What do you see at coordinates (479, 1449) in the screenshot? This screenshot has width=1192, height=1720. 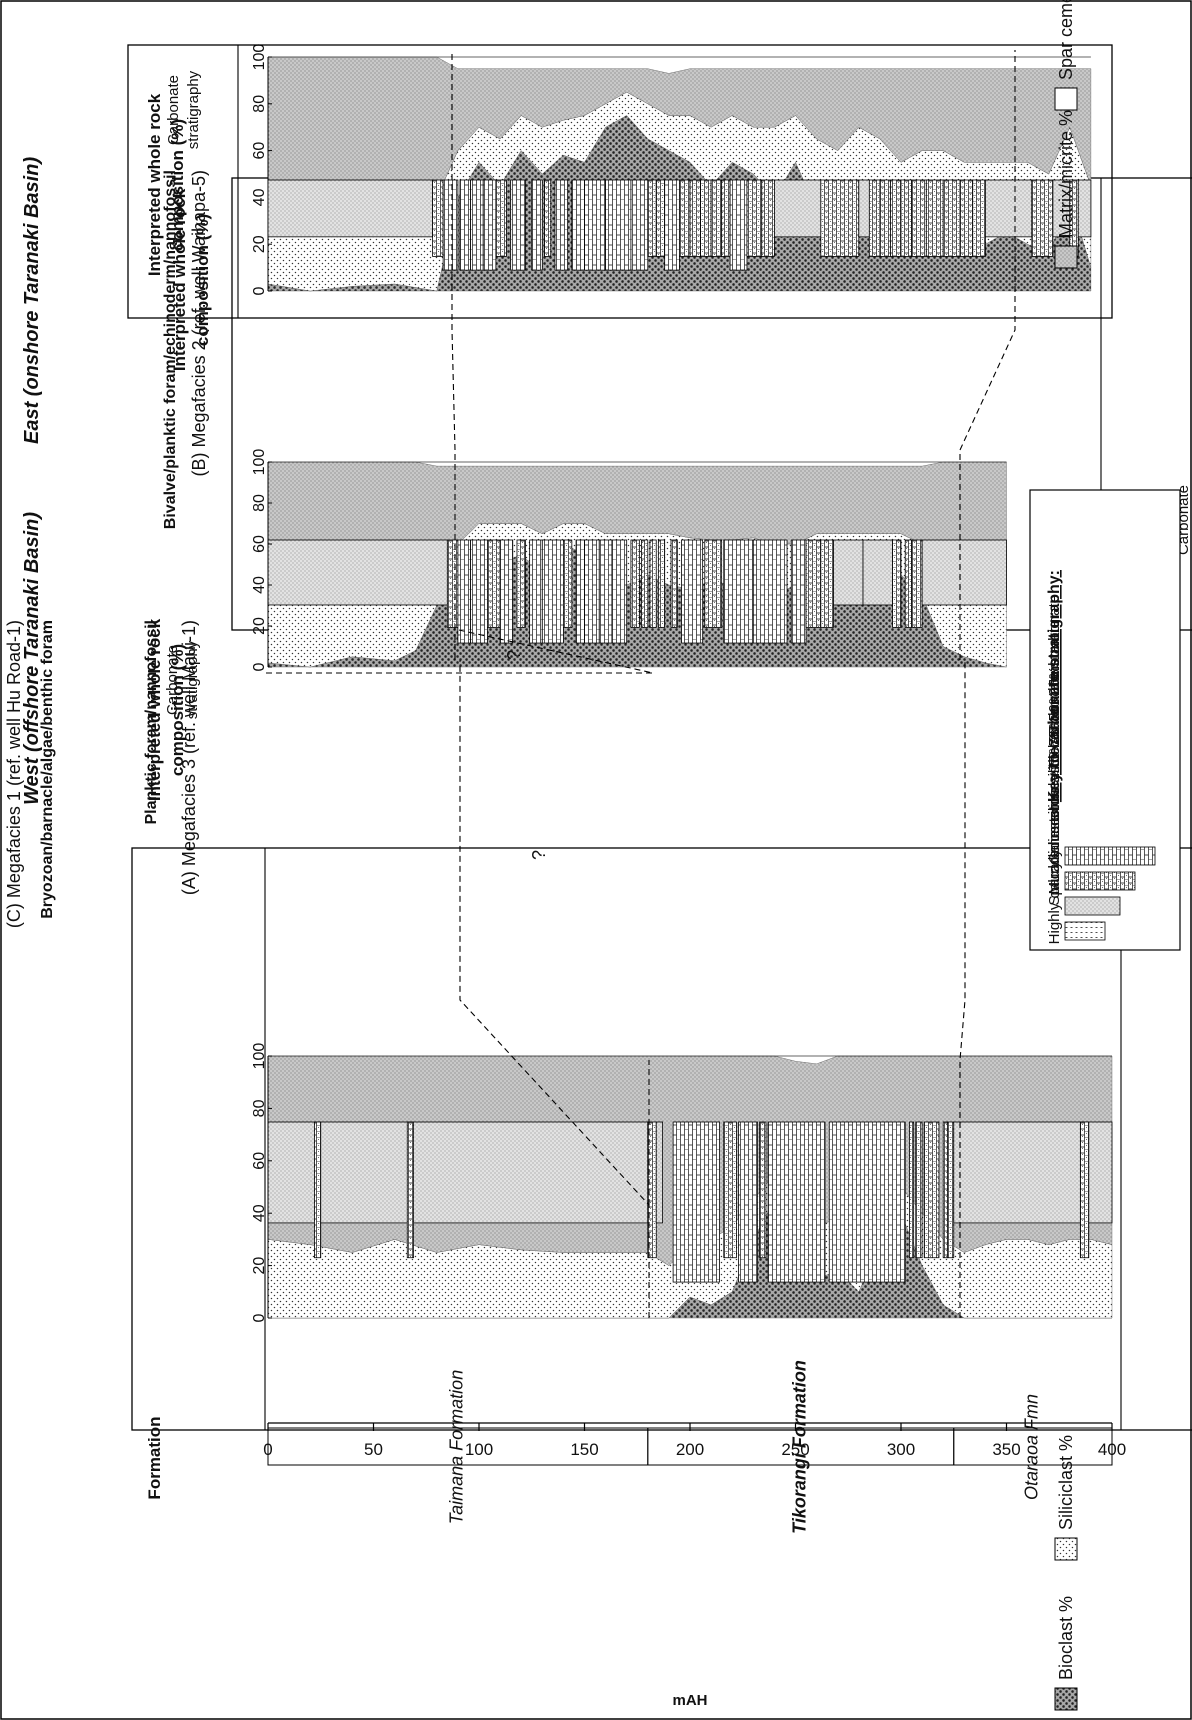 I see `x-tick-label: 100` at bounding box center [479, 1449].